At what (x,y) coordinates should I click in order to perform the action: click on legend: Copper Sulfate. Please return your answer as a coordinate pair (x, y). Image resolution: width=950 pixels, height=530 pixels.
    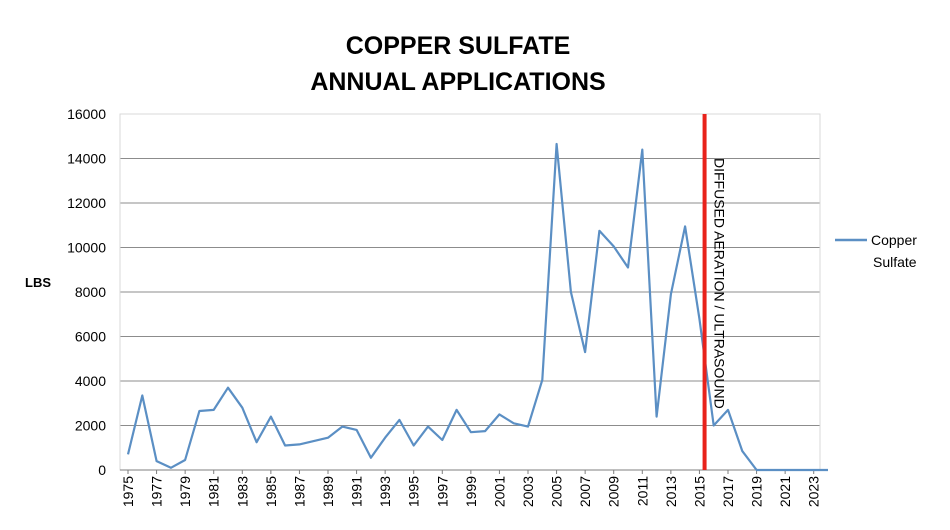
    Looking at the image, I should click on (876, 251).